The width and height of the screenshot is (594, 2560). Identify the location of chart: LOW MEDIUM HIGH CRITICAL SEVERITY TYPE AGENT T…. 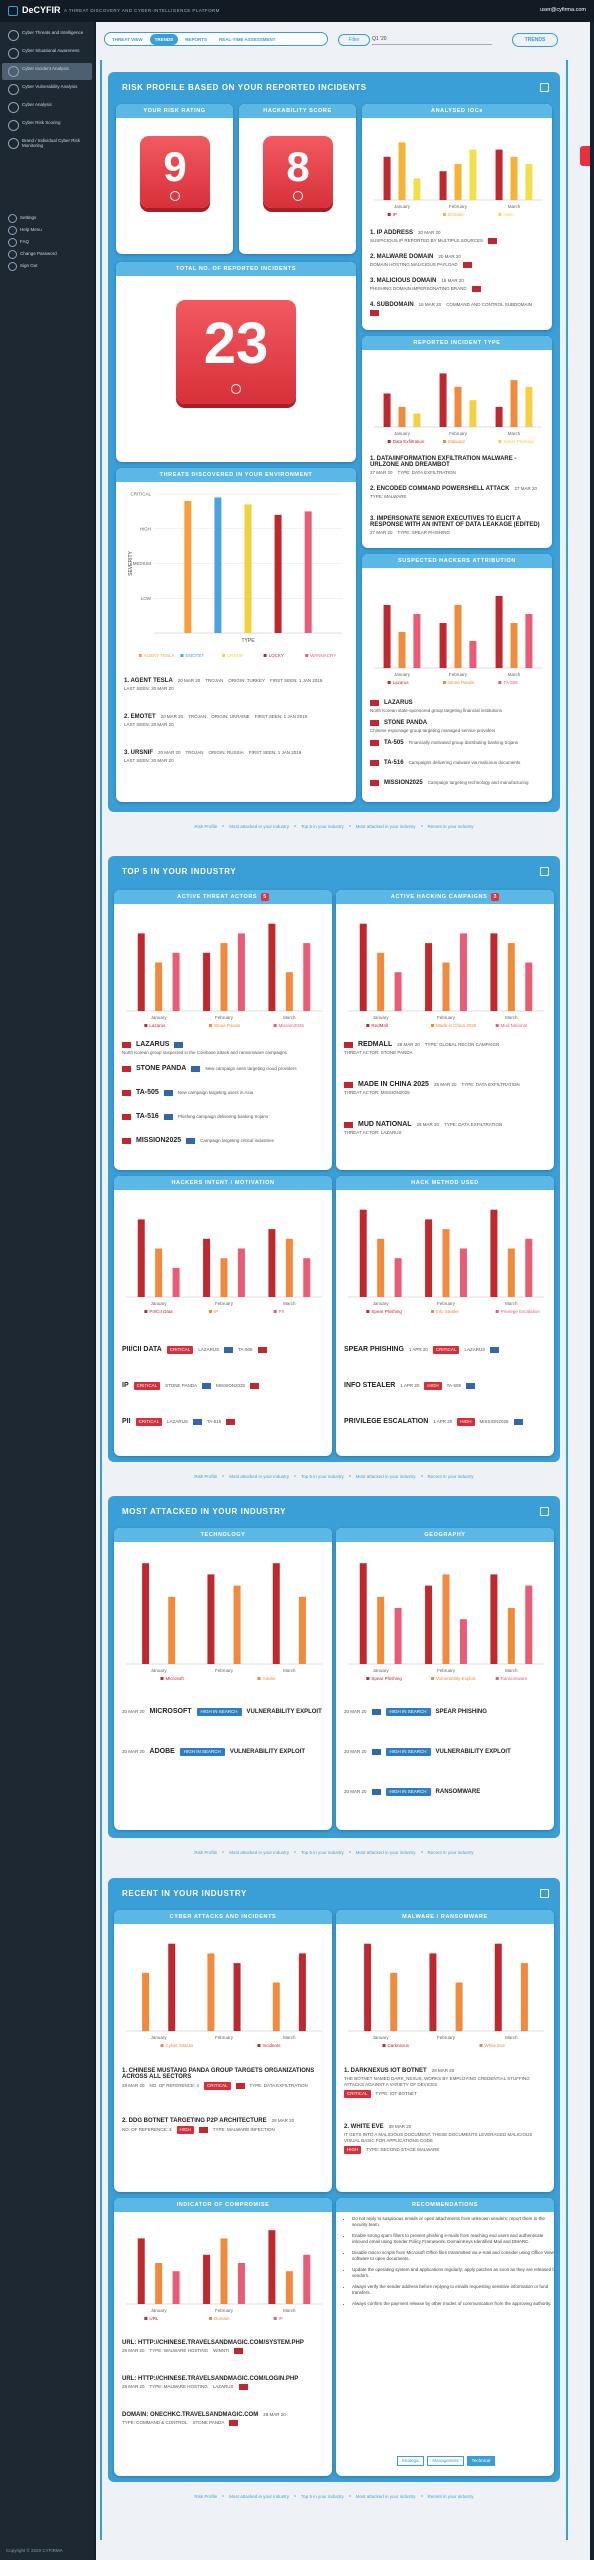
(235, 575).